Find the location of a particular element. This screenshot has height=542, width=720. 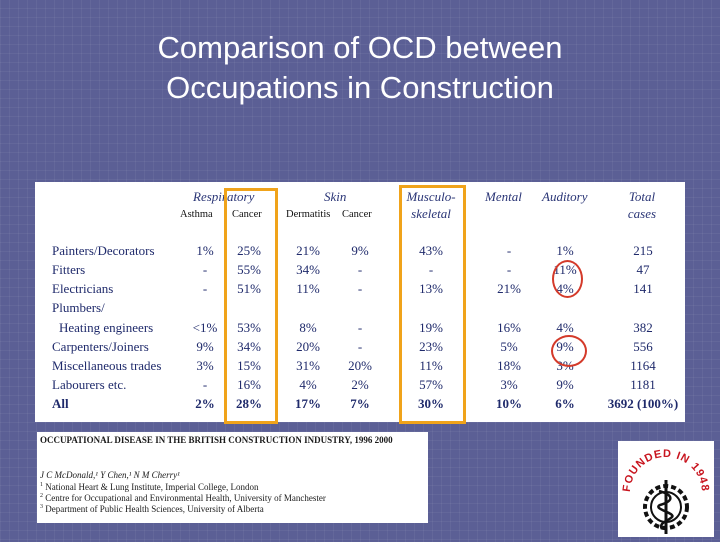

row-label: Electricians is located at coordinates (83, 288).